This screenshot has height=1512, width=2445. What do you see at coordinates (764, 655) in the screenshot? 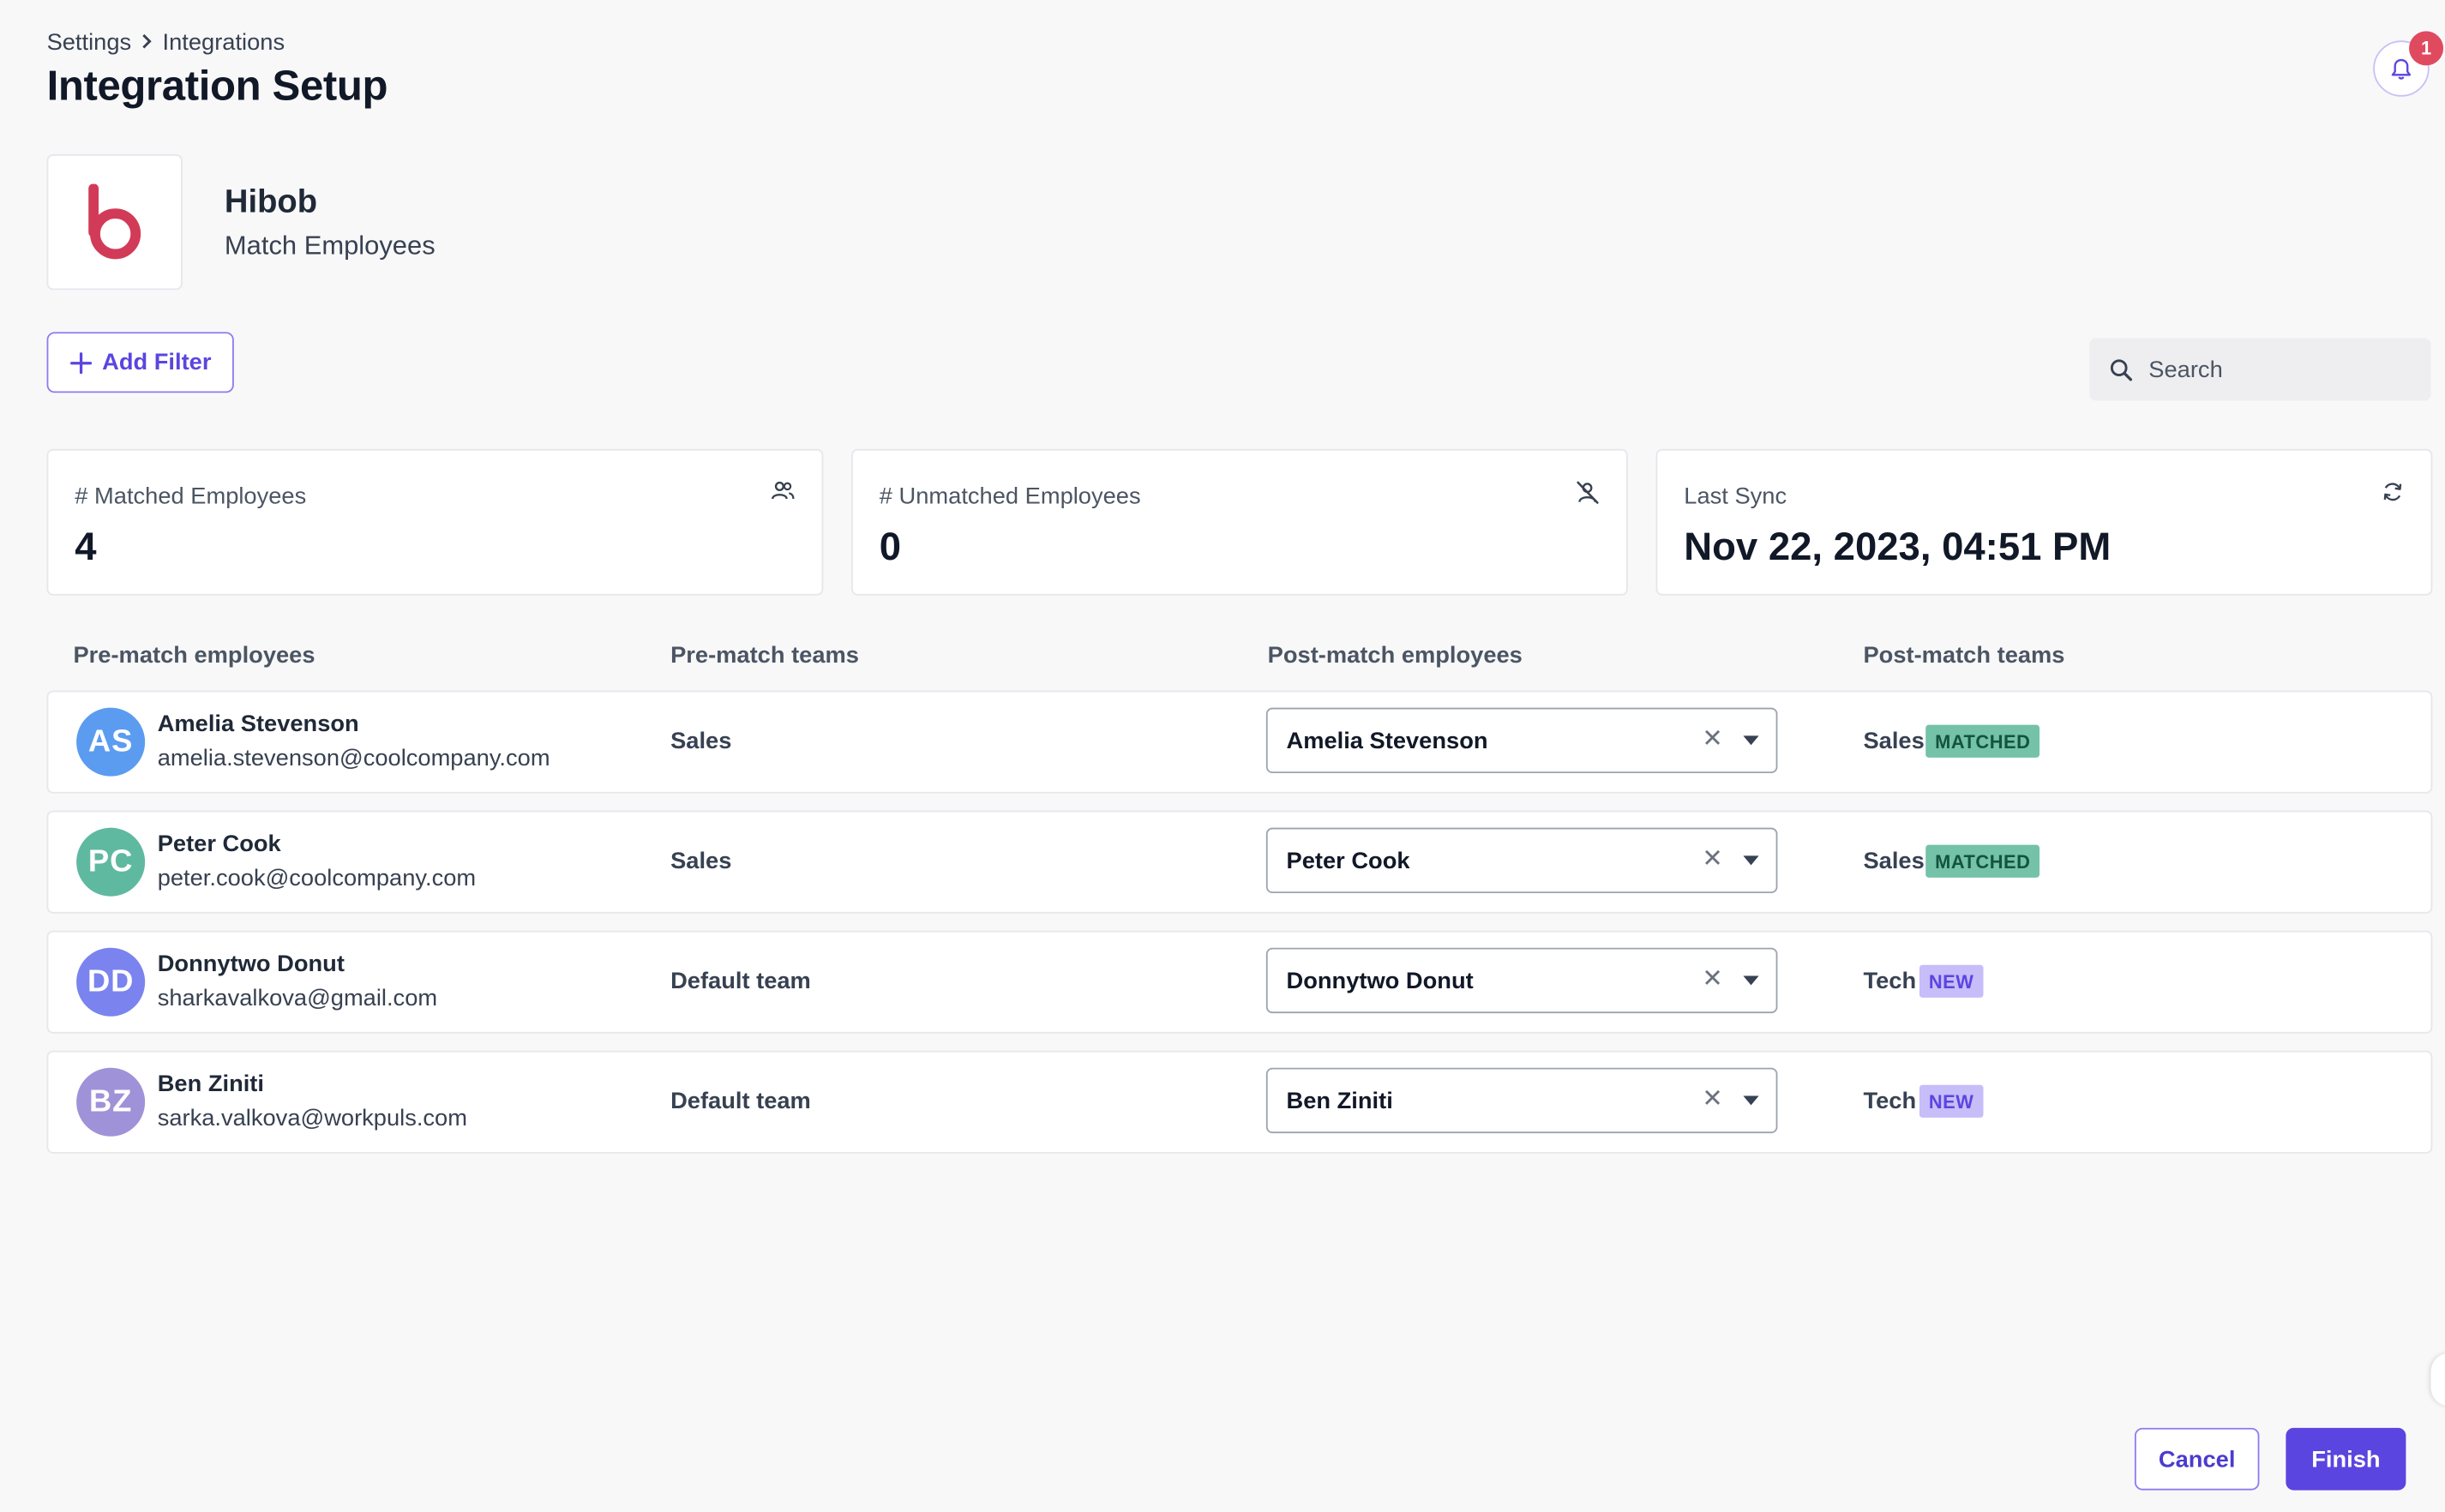
I see `column-header: Pre-match teams` at bounding box center [764, 655].